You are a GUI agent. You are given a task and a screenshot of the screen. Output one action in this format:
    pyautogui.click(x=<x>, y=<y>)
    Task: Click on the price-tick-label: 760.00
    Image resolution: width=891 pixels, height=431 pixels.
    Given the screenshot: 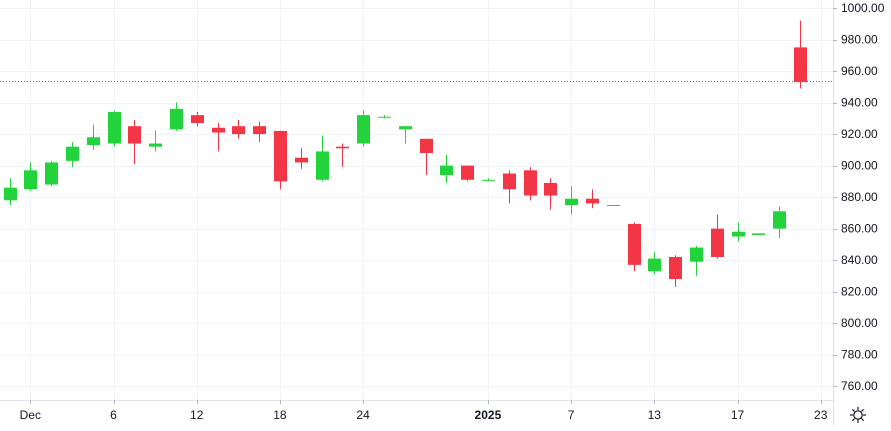 What is the action you would take?
    pyautogui.click(x=859, y=386)
    